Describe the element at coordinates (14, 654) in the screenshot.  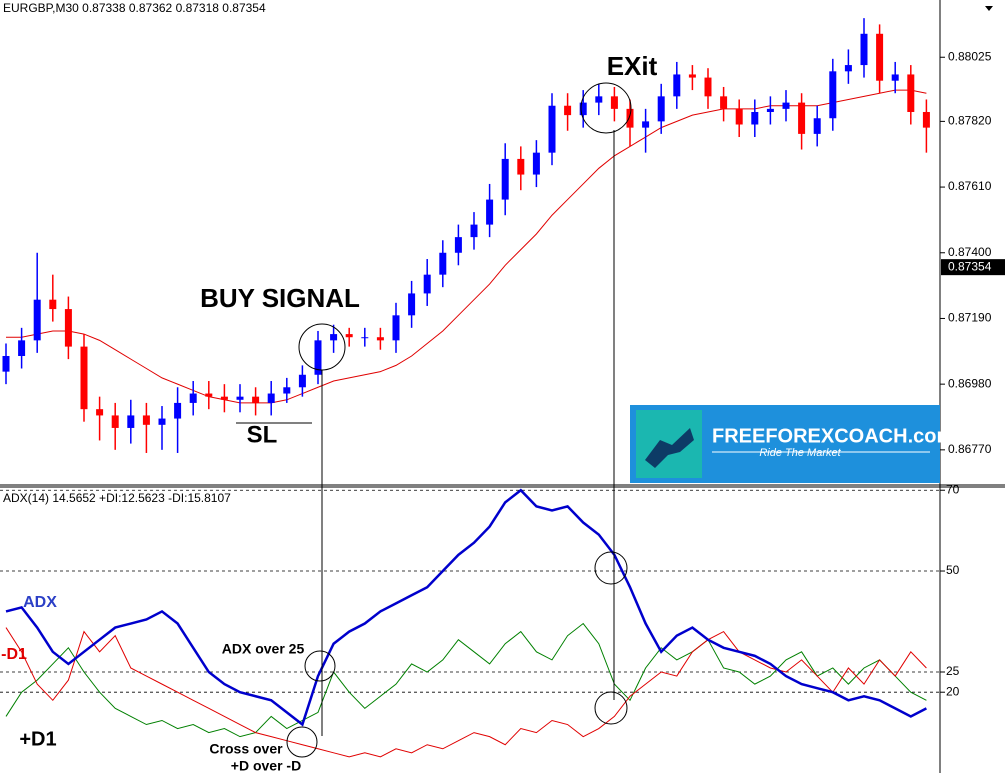
I see `legend-label: -D1` at that location.